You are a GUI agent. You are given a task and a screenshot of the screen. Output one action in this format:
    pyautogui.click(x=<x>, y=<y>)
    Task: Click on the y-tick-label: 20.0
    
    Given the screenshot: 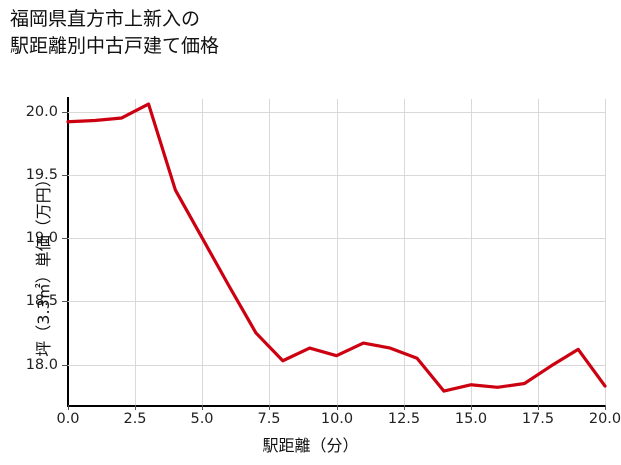 What is the action you would take?
    pyautogui.click(x=41, y=112)
    